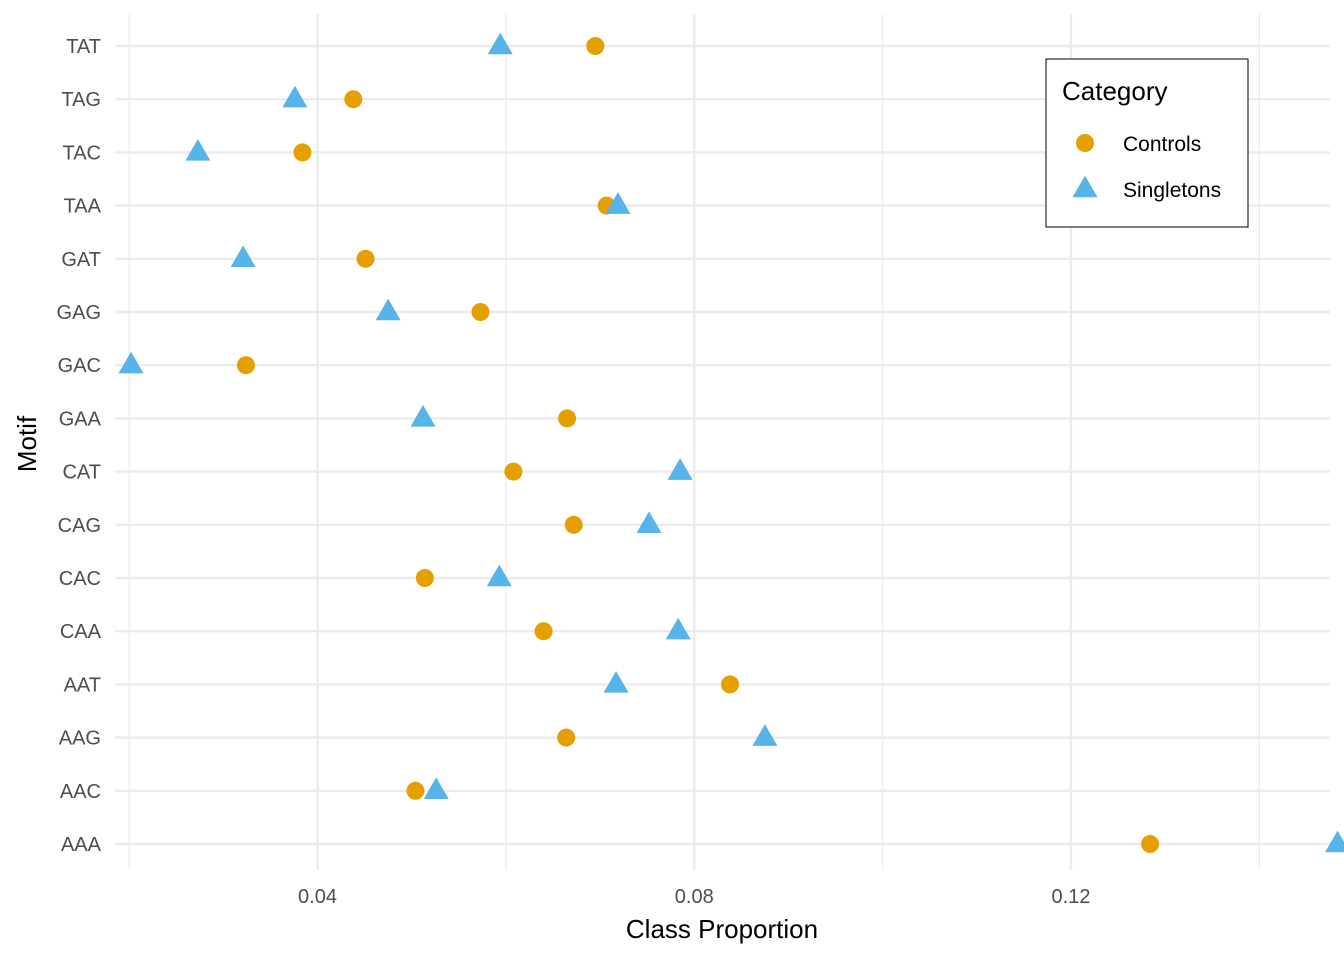 This screenshot has width=1344, height=960. I want to click on x-axis-title: Class Proportion, so click(722, 929).